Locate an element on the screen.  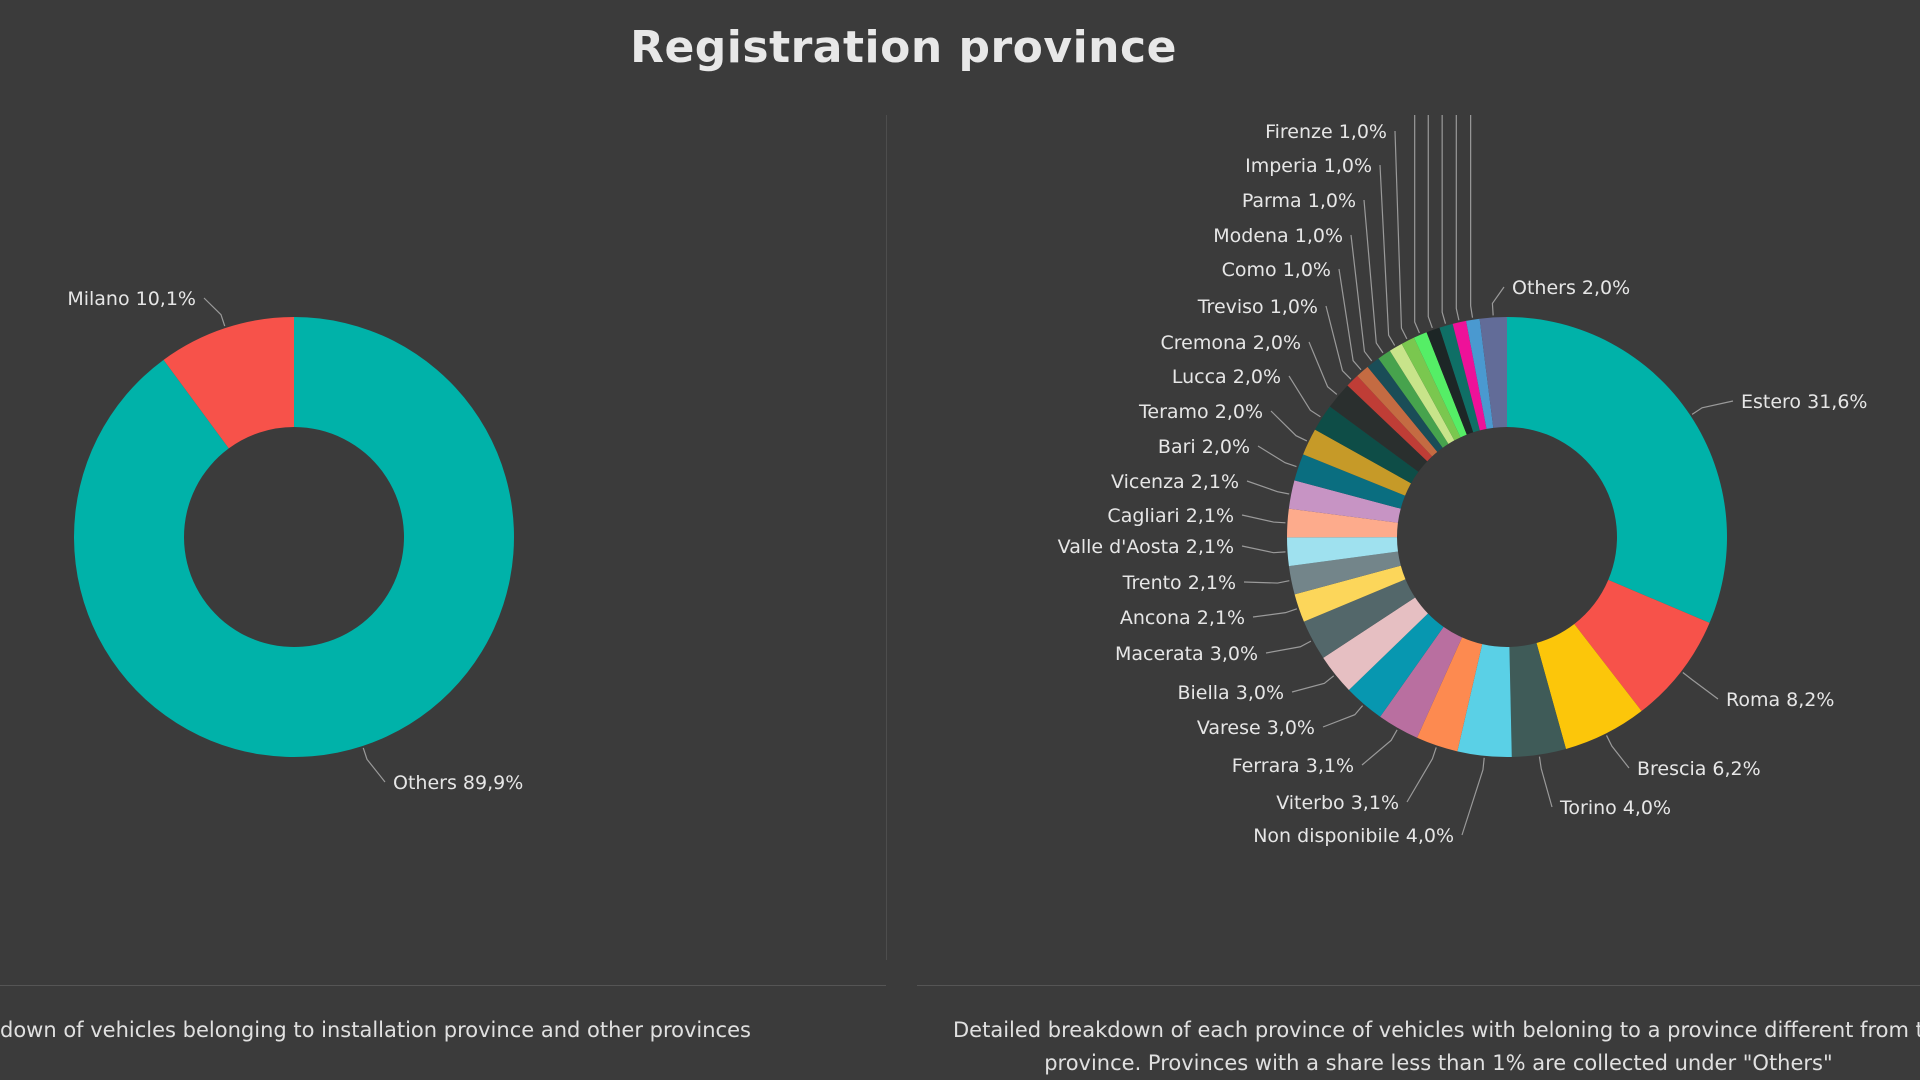
detail-slice-vicenza is located at coordinates (1344, 501).